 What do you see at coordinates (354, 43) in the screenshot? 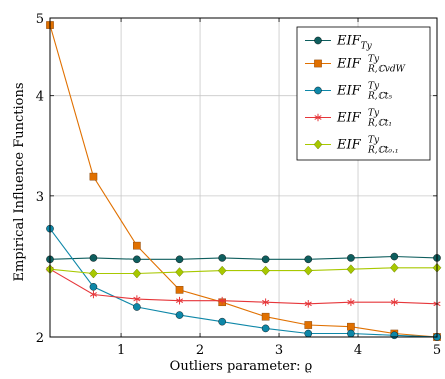
I see `legend-label: EIFTy` at bounding box center [354, 43].